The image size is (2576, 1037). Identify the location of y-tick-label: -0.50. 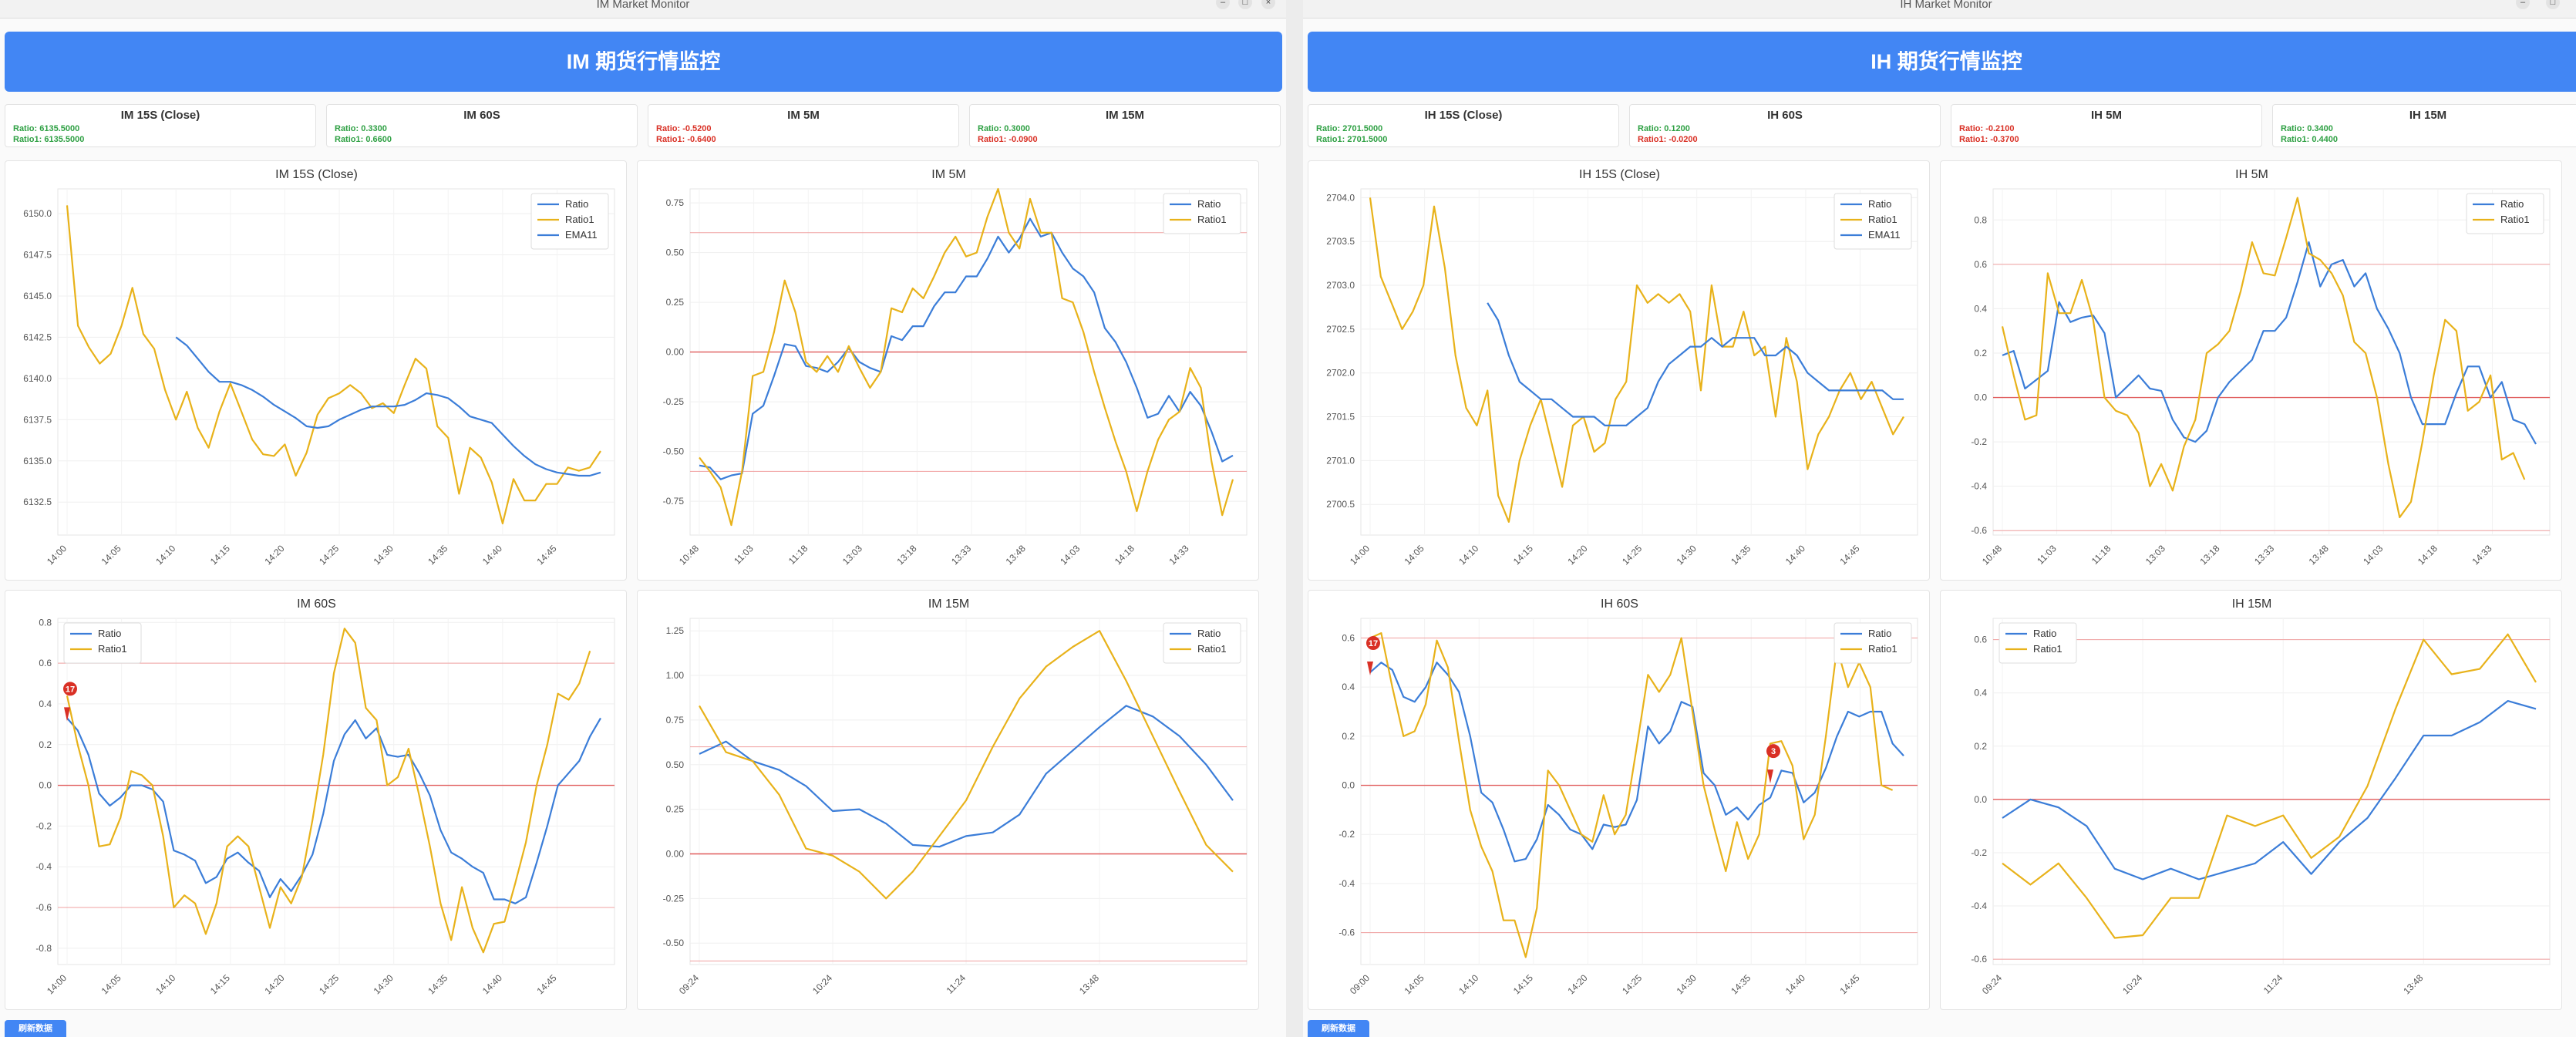
(674, 943).